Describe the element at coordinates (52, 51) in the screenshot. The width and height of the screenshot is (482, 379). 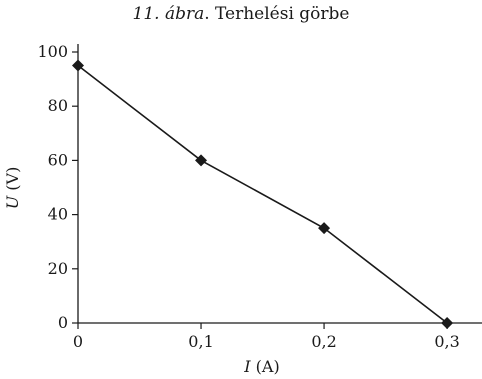
I see `y-tick-label: 100` at that location.